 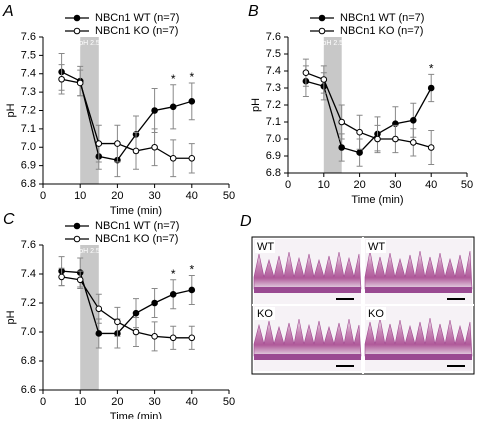 I want to click on panel-letter: B, so click(x=253, y=11).